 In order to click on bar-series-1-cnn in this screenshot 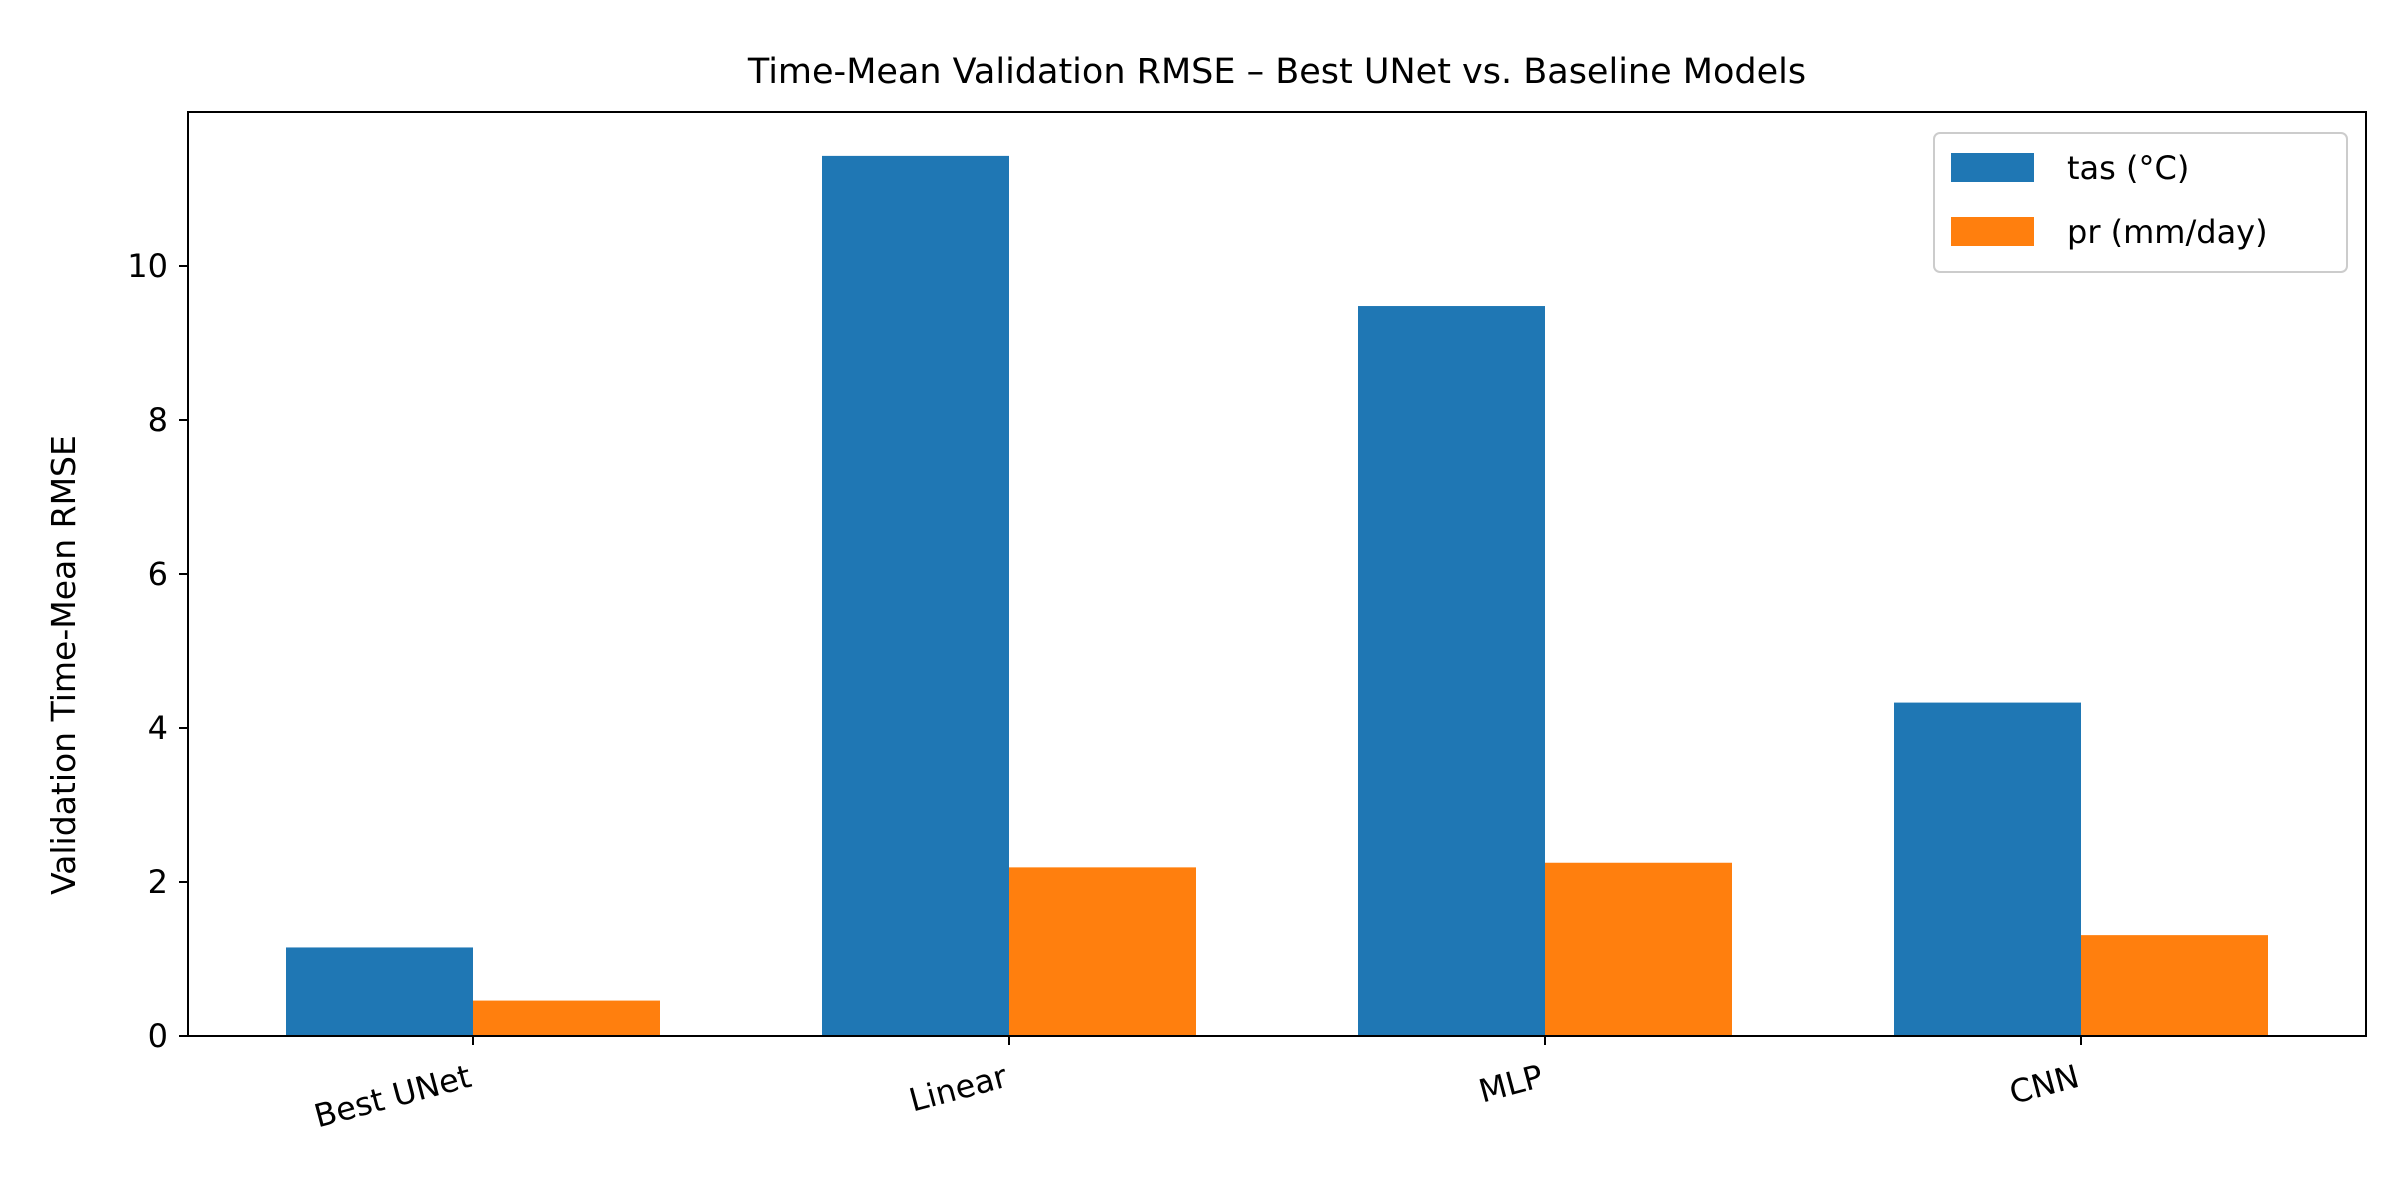, I will do `click(1987, 869)`.